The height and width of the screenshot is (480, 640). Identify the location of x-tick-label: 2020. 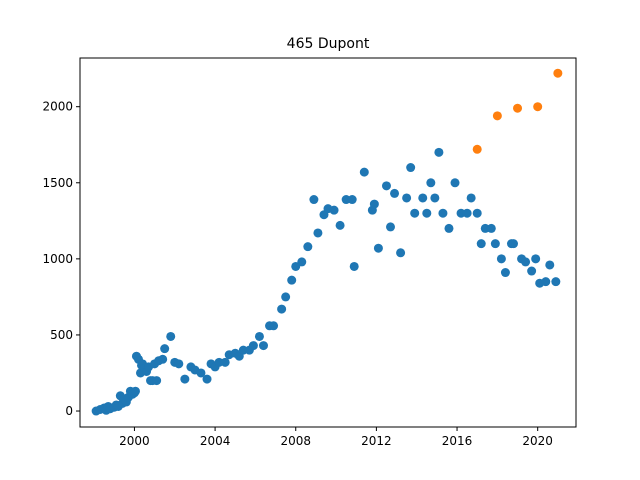
(537, 441).